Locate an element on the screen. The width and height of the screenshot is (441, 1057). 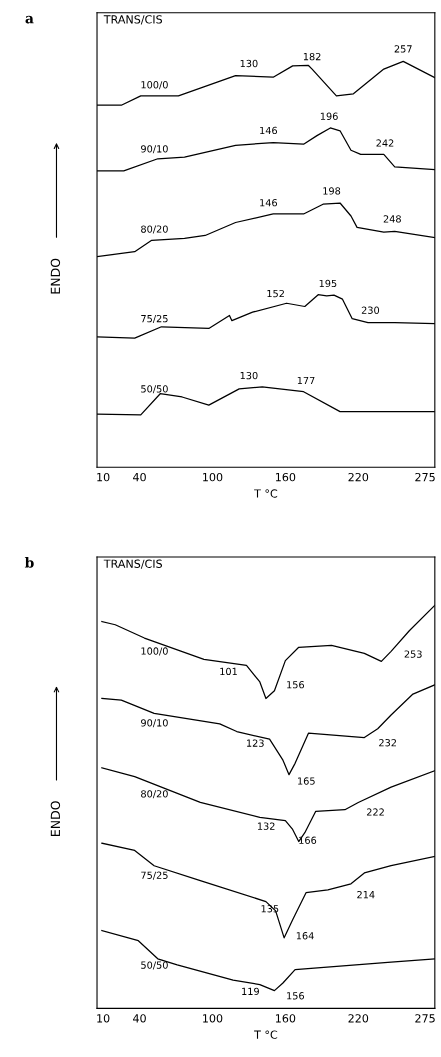
annotation: 166 is located at coordinates (308, 840).